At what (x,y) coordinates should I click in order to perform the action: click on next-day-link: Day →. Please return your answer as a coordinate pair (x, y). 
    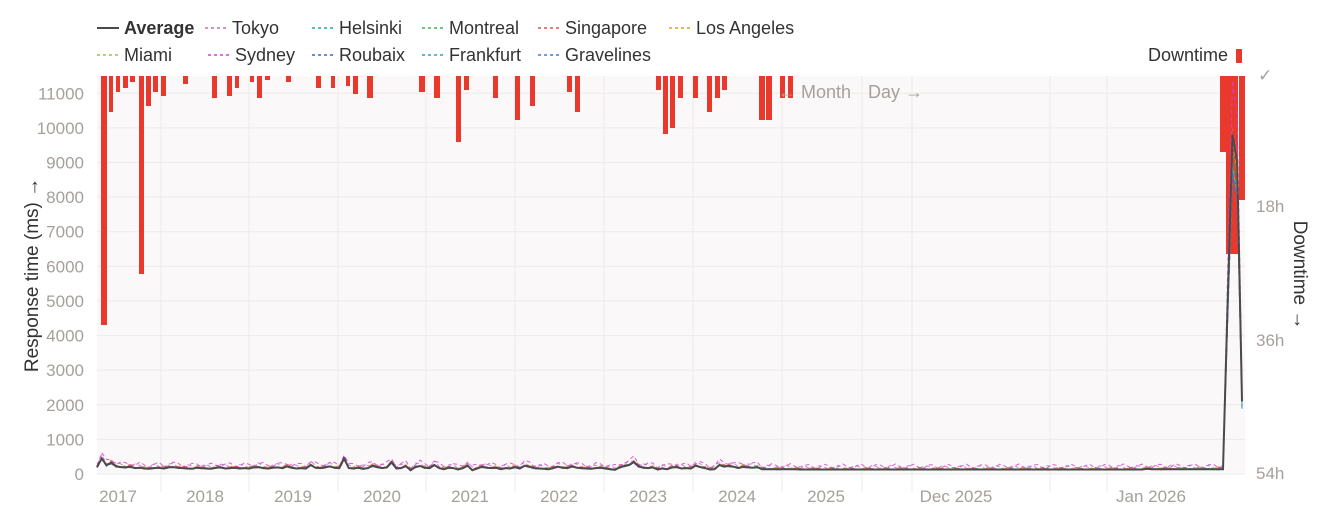
    Looking at the image, I should click on (895, 92).